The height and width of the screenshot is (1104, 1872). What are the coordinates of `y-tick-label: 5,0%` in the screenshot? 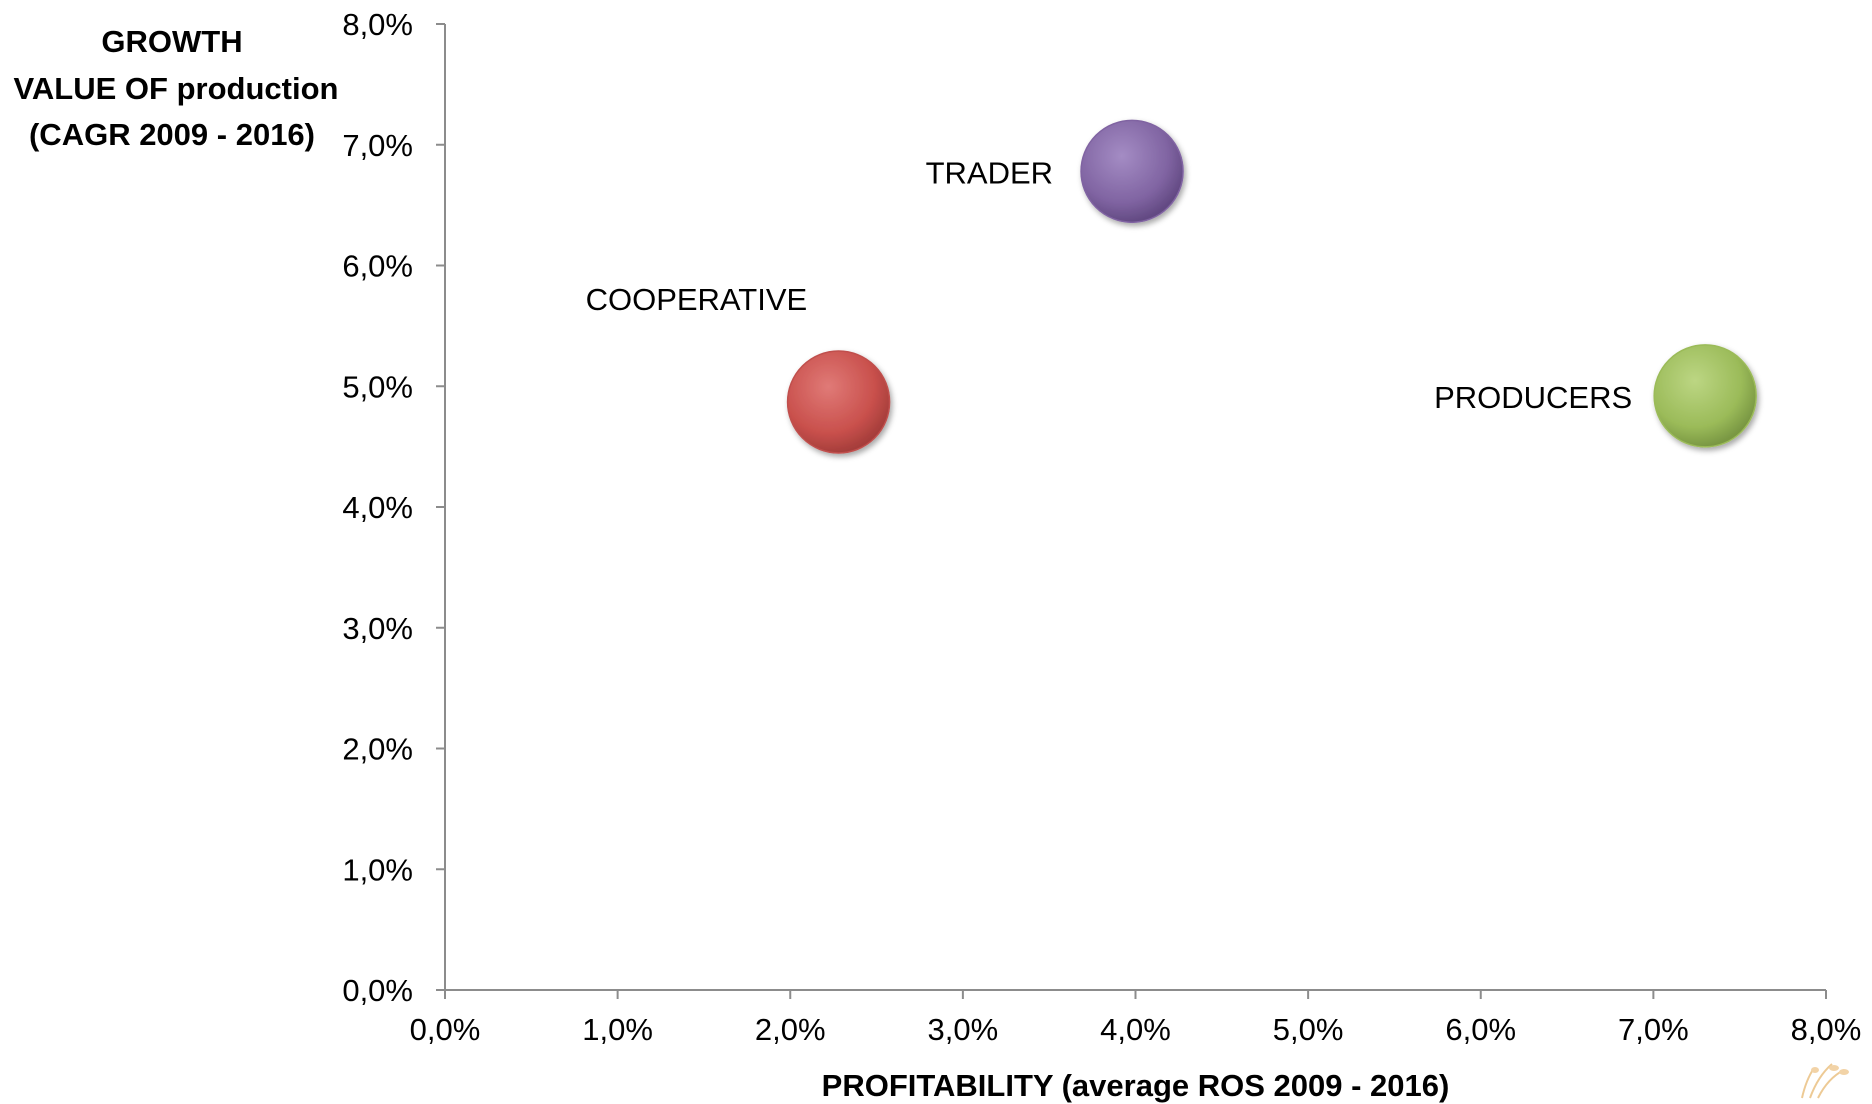 It's located at (377, 386).